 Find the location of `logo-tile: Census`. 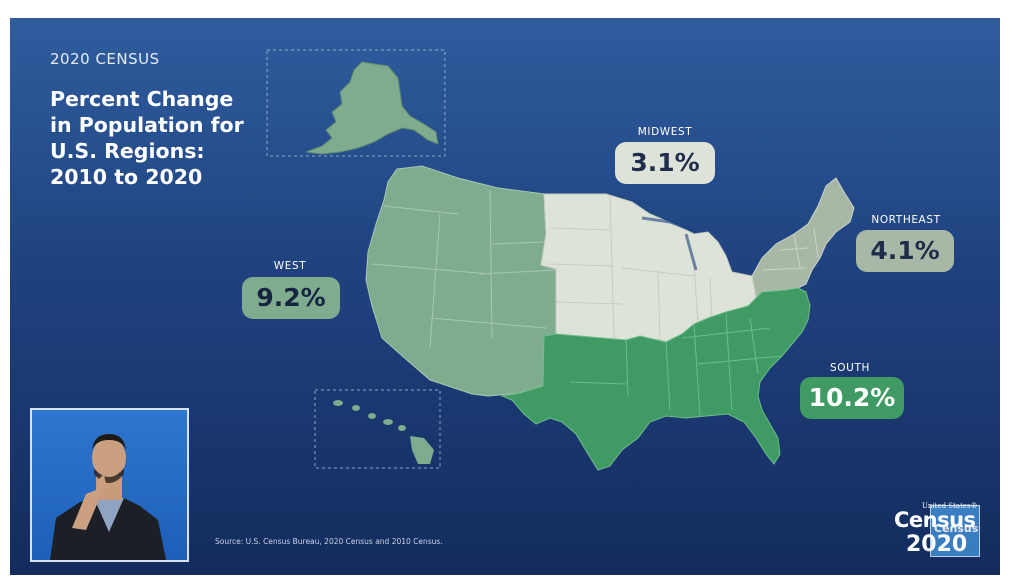

logo-tile: Census is located at coordinates (955, 531).